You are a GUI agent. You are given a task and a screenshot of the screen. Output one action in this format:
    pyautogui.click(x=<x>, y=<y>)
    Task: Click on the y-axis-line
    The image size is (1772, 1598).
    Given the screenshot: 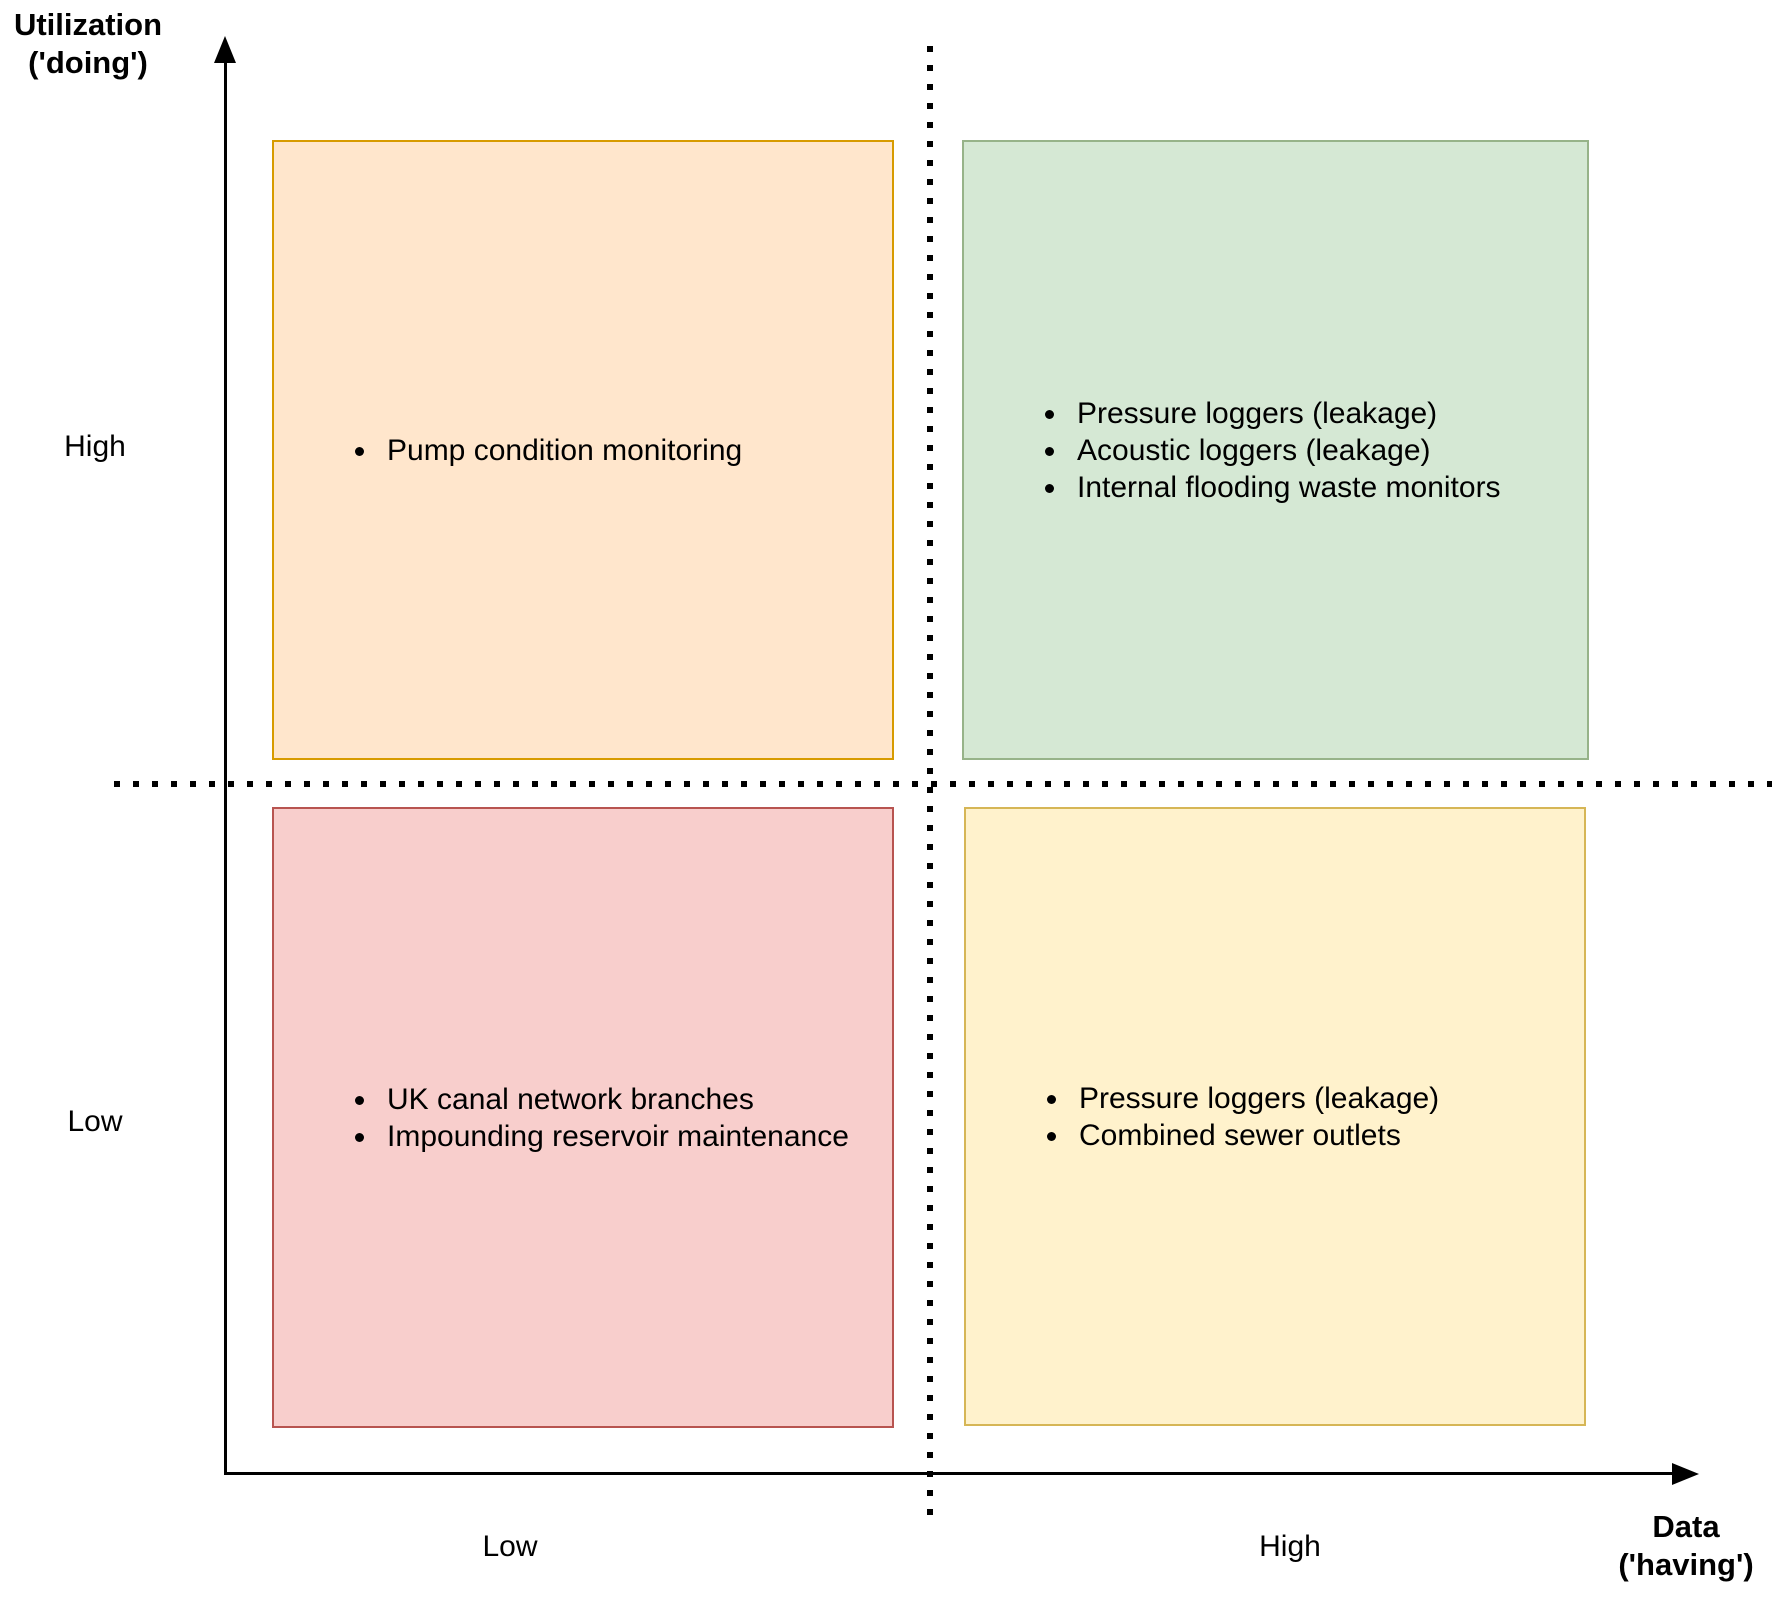 What is the action you would take?
    pyautogui.click(x=225, y=763)
    